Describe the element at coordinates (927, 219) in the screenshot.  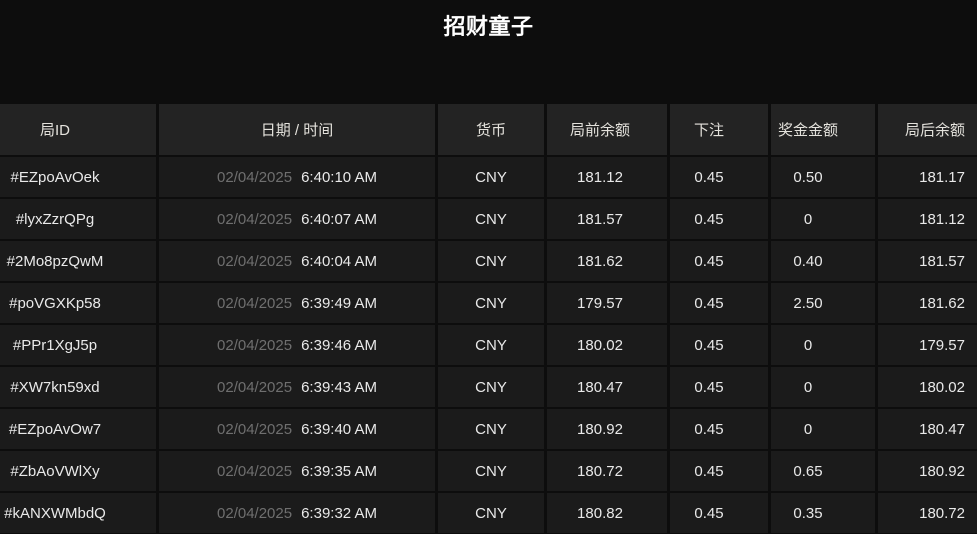
I see `balance-after-cell: 181.12` at that location.